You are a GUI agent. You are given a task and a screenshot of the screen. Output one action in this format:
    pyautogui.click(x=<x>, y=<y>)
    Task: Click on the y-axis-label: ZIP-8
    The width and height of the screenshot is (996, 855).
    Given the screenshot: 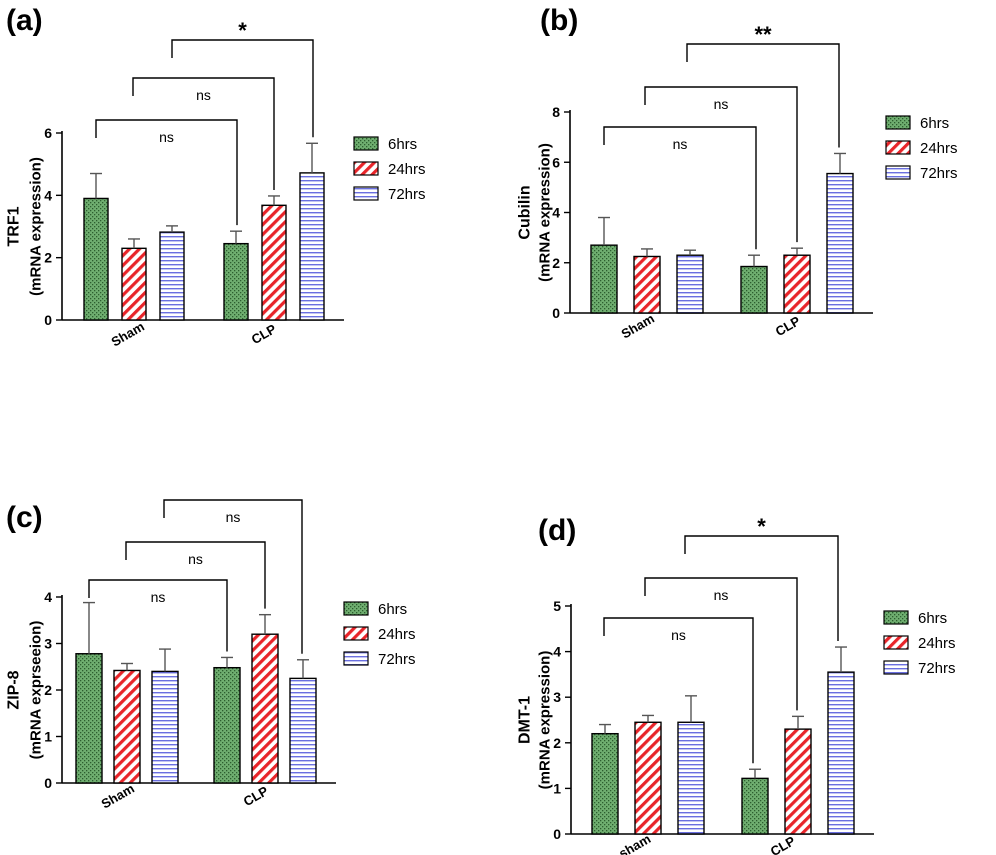 What is the action you would take?
    pyautogui.click(x=14, y=689)
    